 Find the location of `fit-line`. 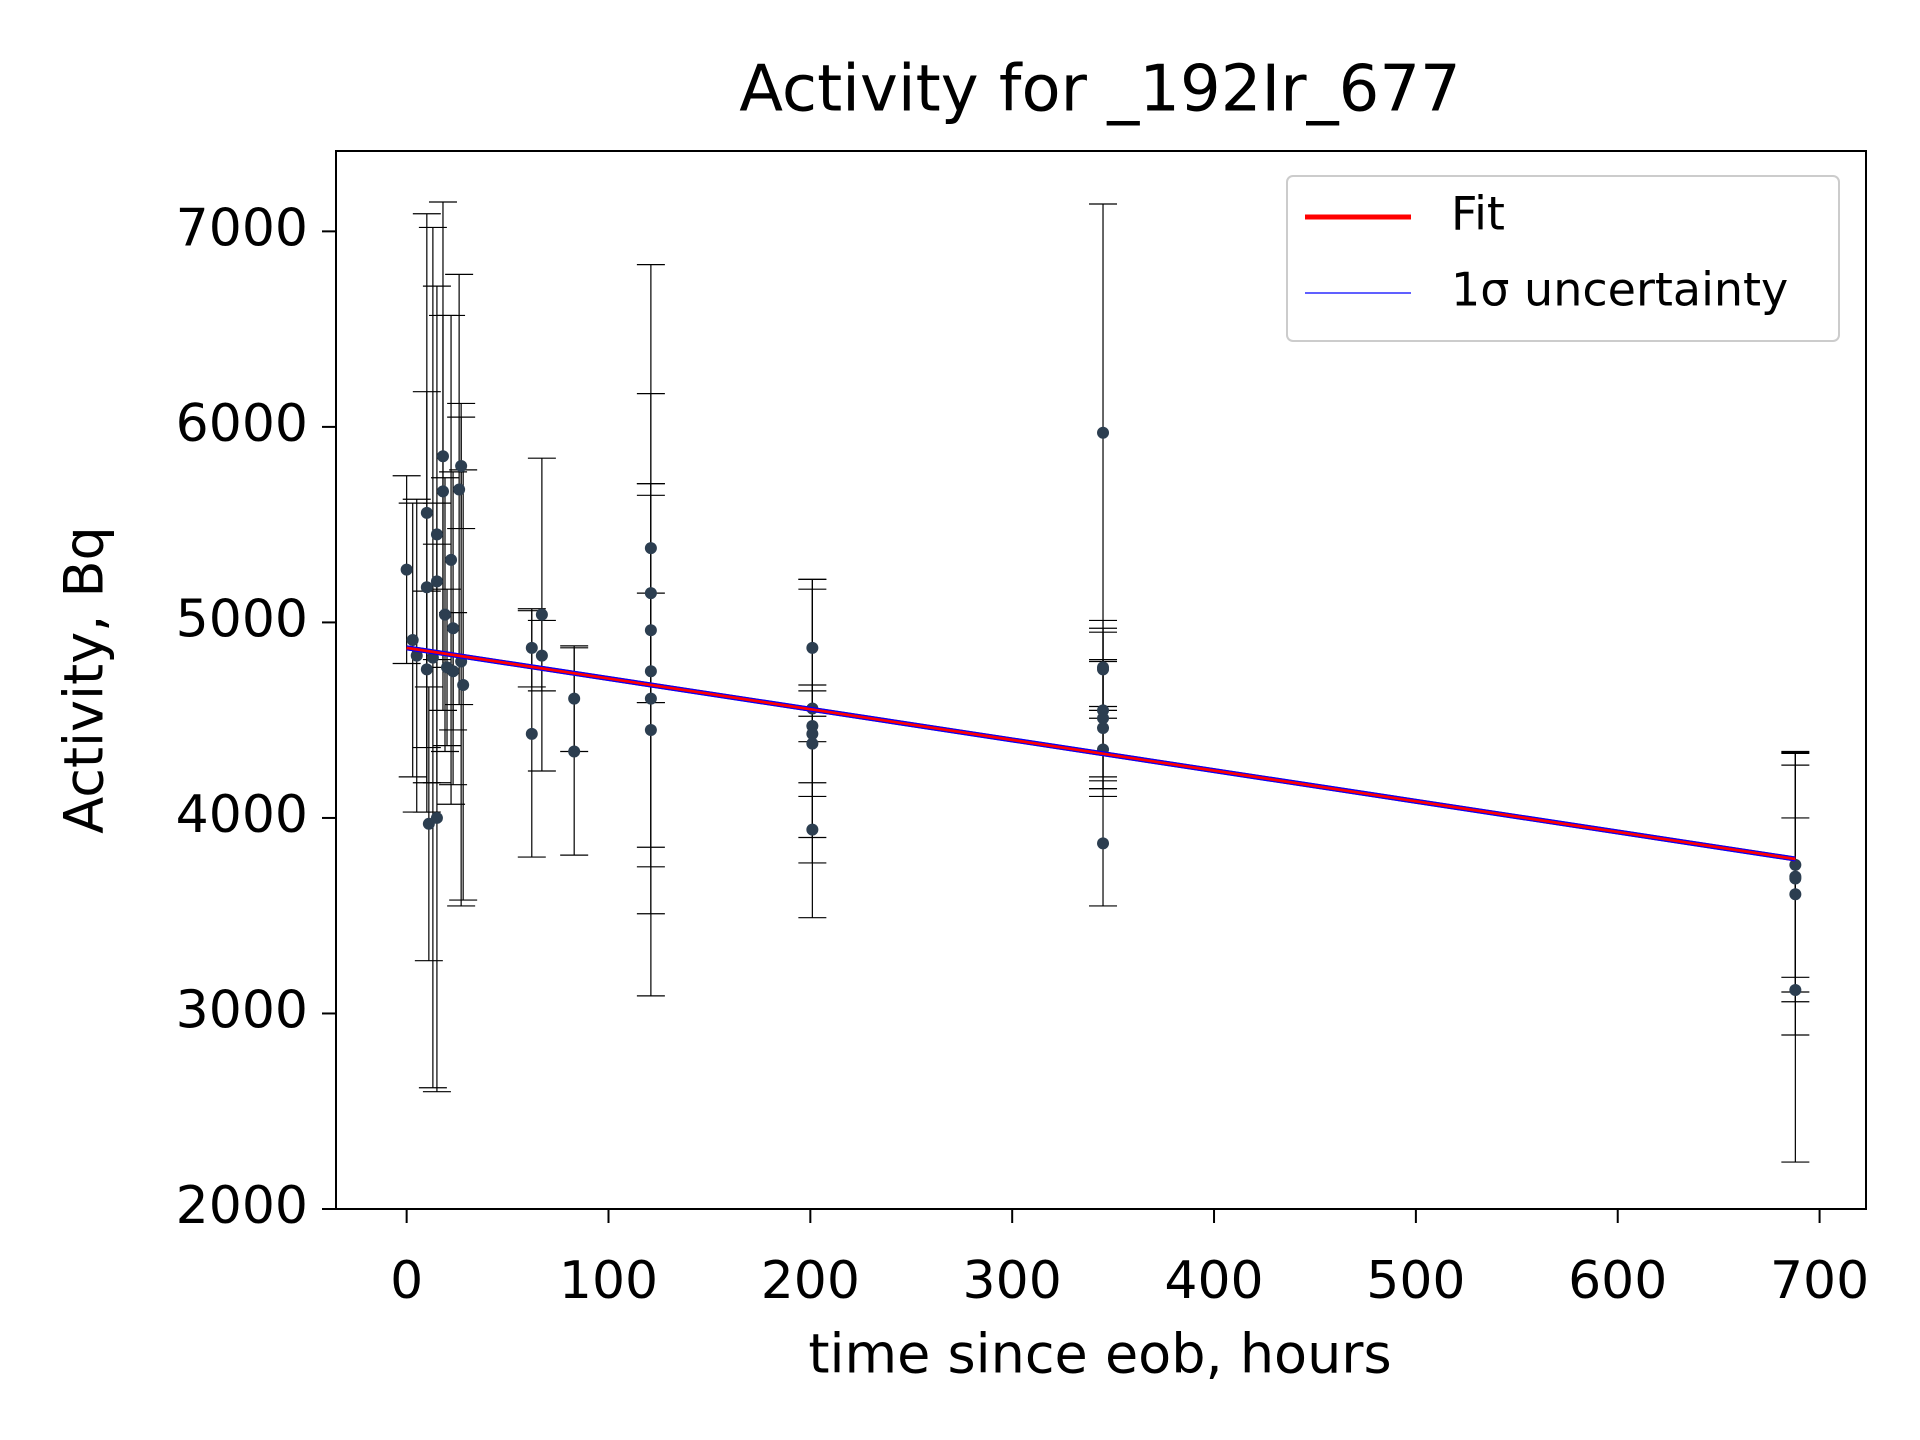

fit-line is located at coordinates (1101, 753).